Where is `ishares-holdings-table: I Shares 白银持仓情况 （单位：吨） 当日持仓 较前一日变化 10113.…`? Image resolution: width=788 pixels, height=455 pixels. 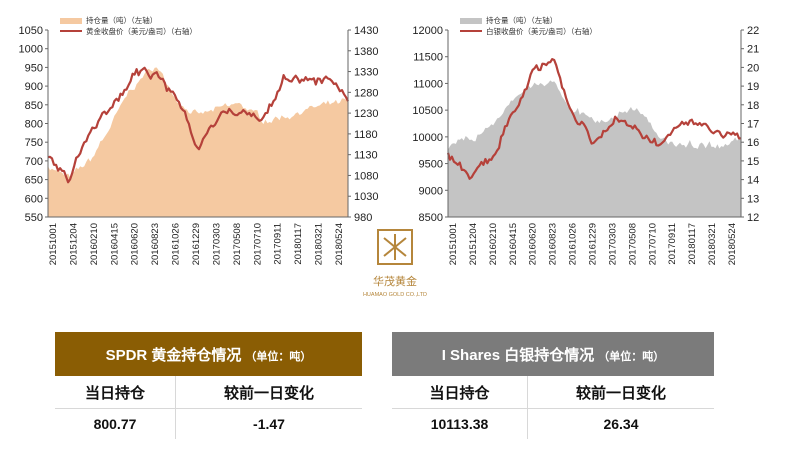
ishares-holdings-table: I Shares 白银持仓情况 （单位：吨） 当日持仓 较前一日变化 10113.… is located at coordinates (553, 385).